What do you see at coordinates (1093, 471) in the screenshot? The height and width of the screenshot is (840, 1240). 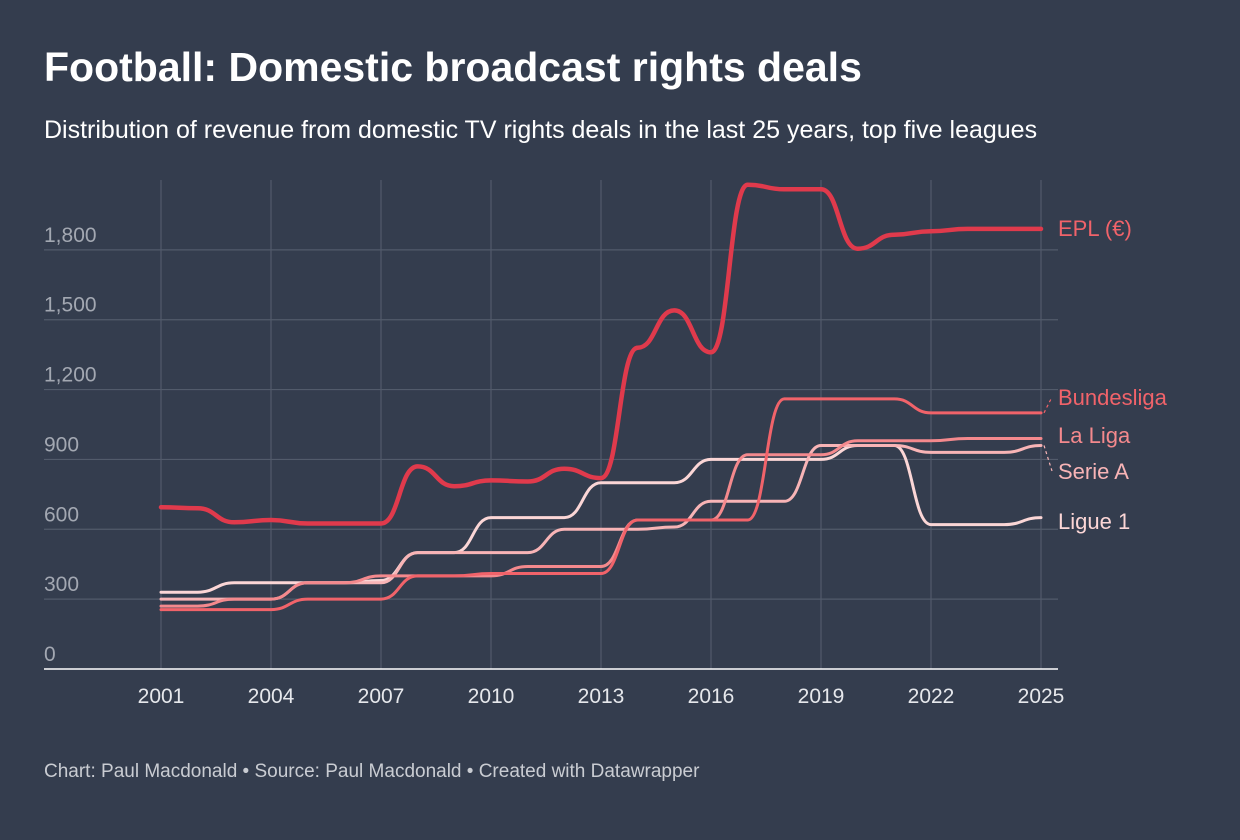 I see `series-label: Serie A` at bounding box center [1093, 471].